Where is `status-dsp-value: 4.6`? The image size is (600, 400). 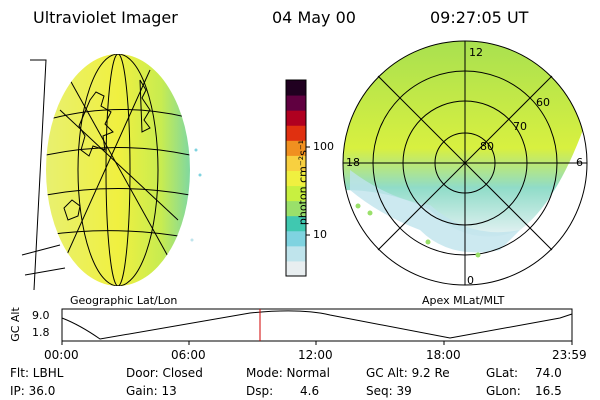
status-dsp-value: 4.6 is located at coordinates (310, 391).